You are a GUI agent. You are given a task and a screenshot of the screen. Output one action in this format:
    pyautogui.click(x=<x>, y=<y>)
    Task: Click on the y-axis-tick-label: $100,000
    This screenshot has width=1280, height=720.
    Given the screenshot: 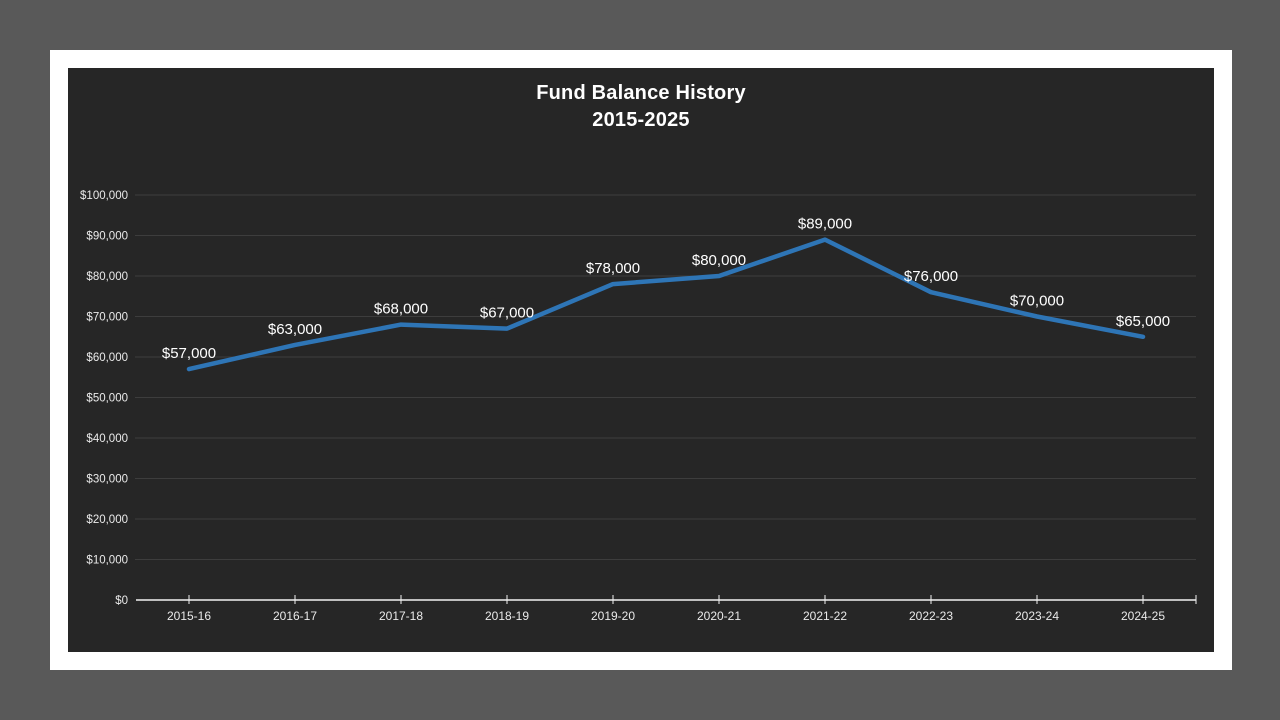 What is the action you would take?
    pyautogui.click(x=104, y=196)
    